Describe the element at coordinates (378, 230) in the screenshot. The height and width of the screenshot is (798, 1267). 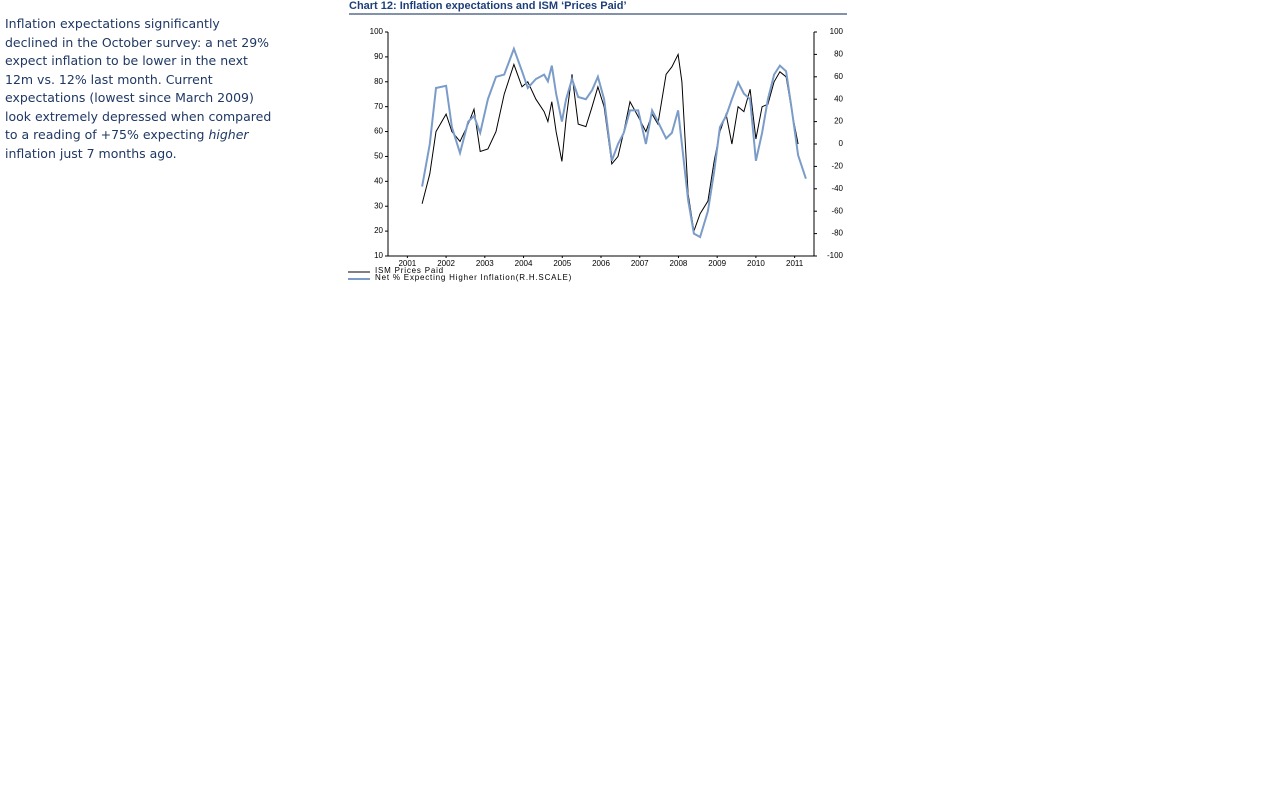
I see `y-tick-label: 20` at that location.